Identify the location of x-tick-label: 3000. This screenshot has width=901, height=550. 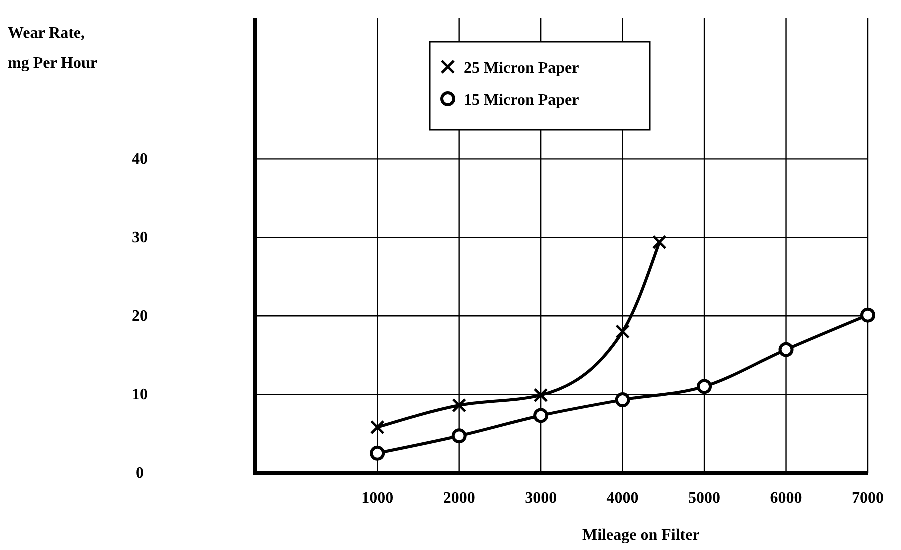
(541, 498).